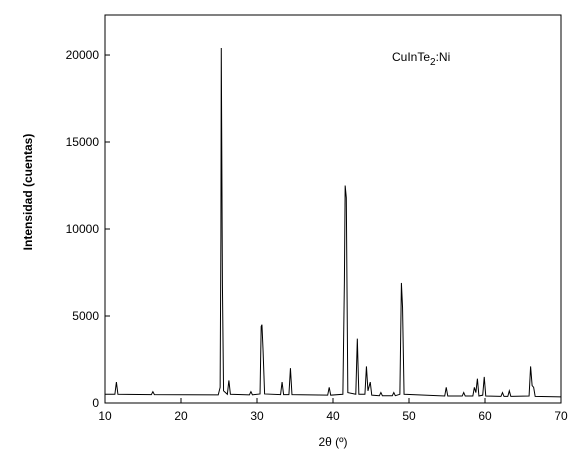 The height and width of the screenshot is (466, 583). Describe the element at coordinates (83, 55) in the screenshot. I see `y-tick-label: 20000` at that location.